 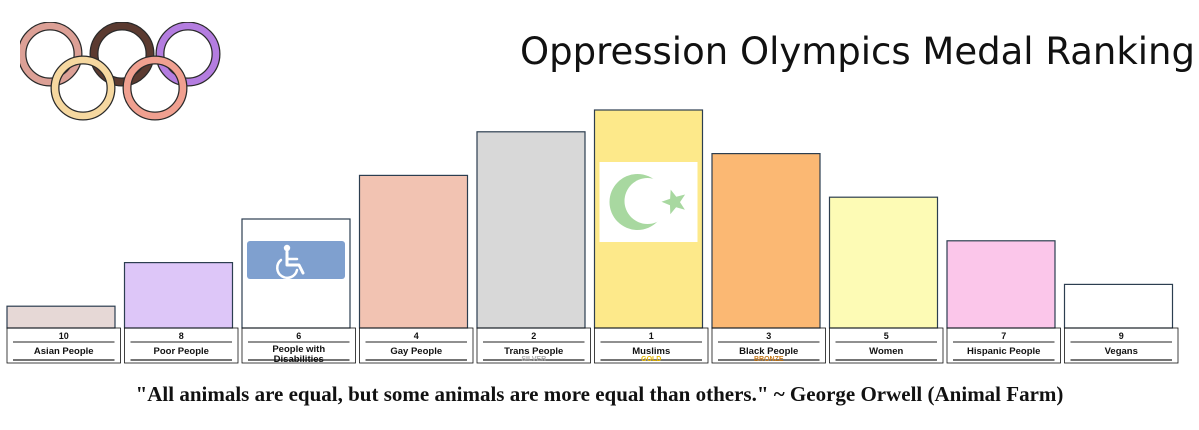 I want to click on category-label: Black People, so click(x=768, y=351).